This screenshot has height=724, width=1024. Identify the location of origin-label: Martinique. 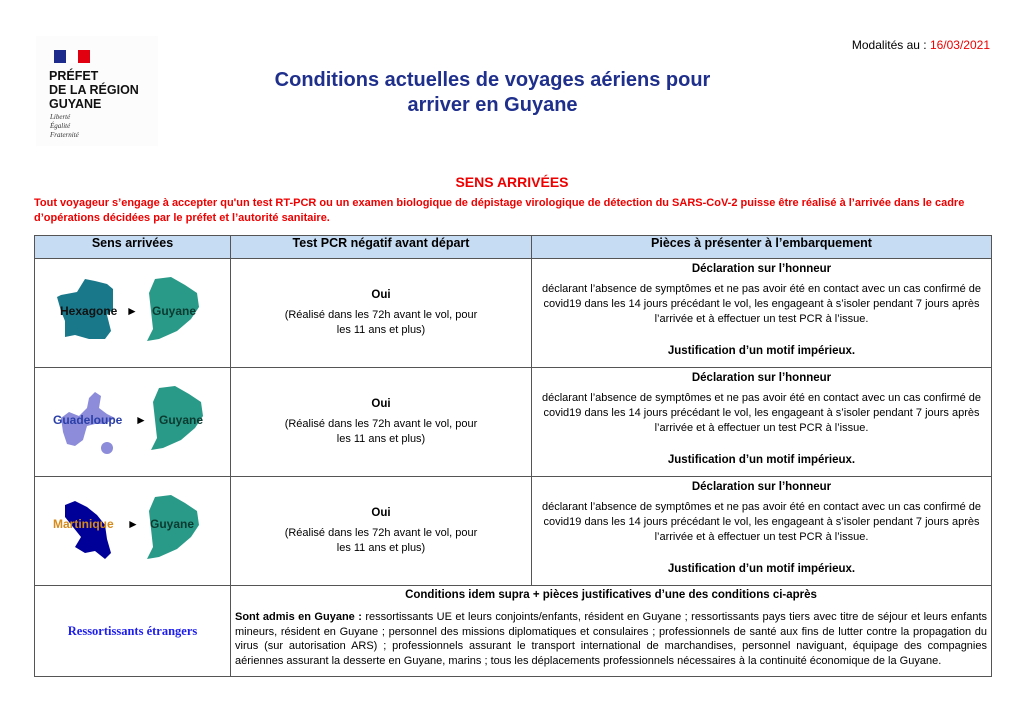
(83, 524).